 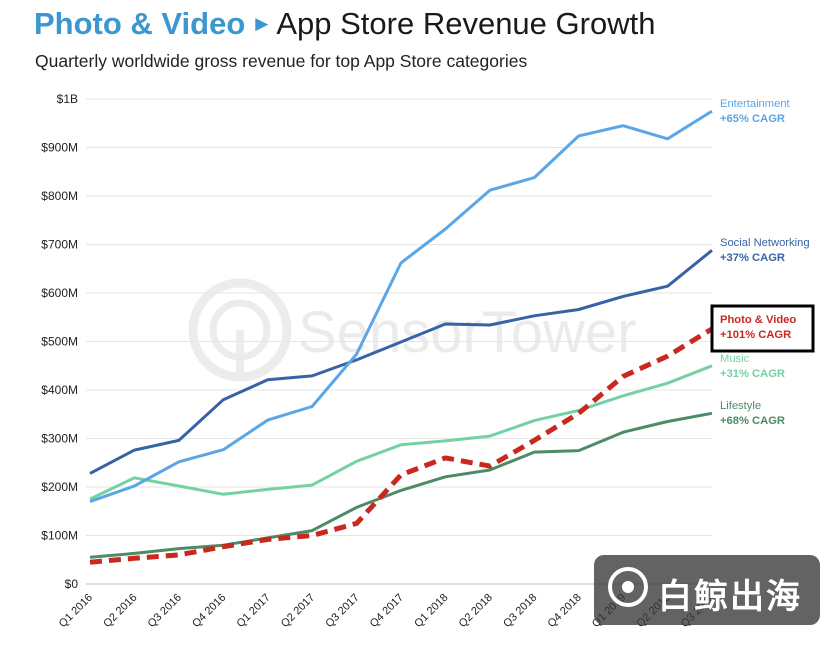 I want to click on y-tick-label: $1B, so click(x=67, y=99).